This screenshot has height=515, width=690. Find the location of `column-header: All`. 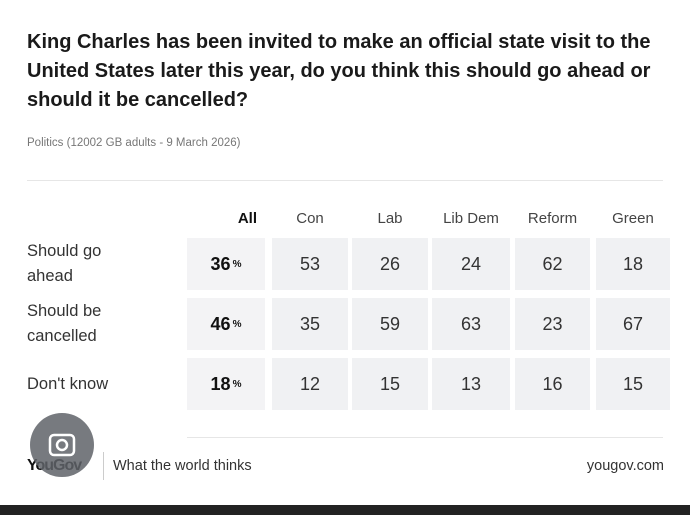

column-header: All is located at coordinates (247, 218).